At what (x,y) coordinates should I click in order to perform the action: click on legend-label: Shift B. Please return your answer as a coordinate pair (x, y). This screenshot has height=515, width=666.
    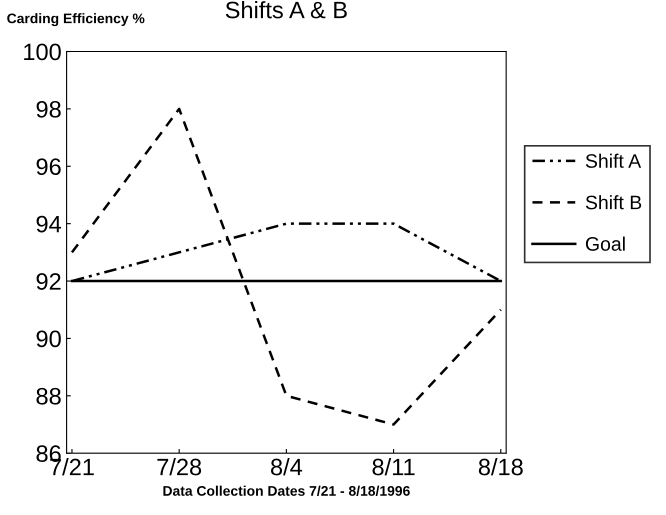
    Looking at the image, I should click on (614, 202).